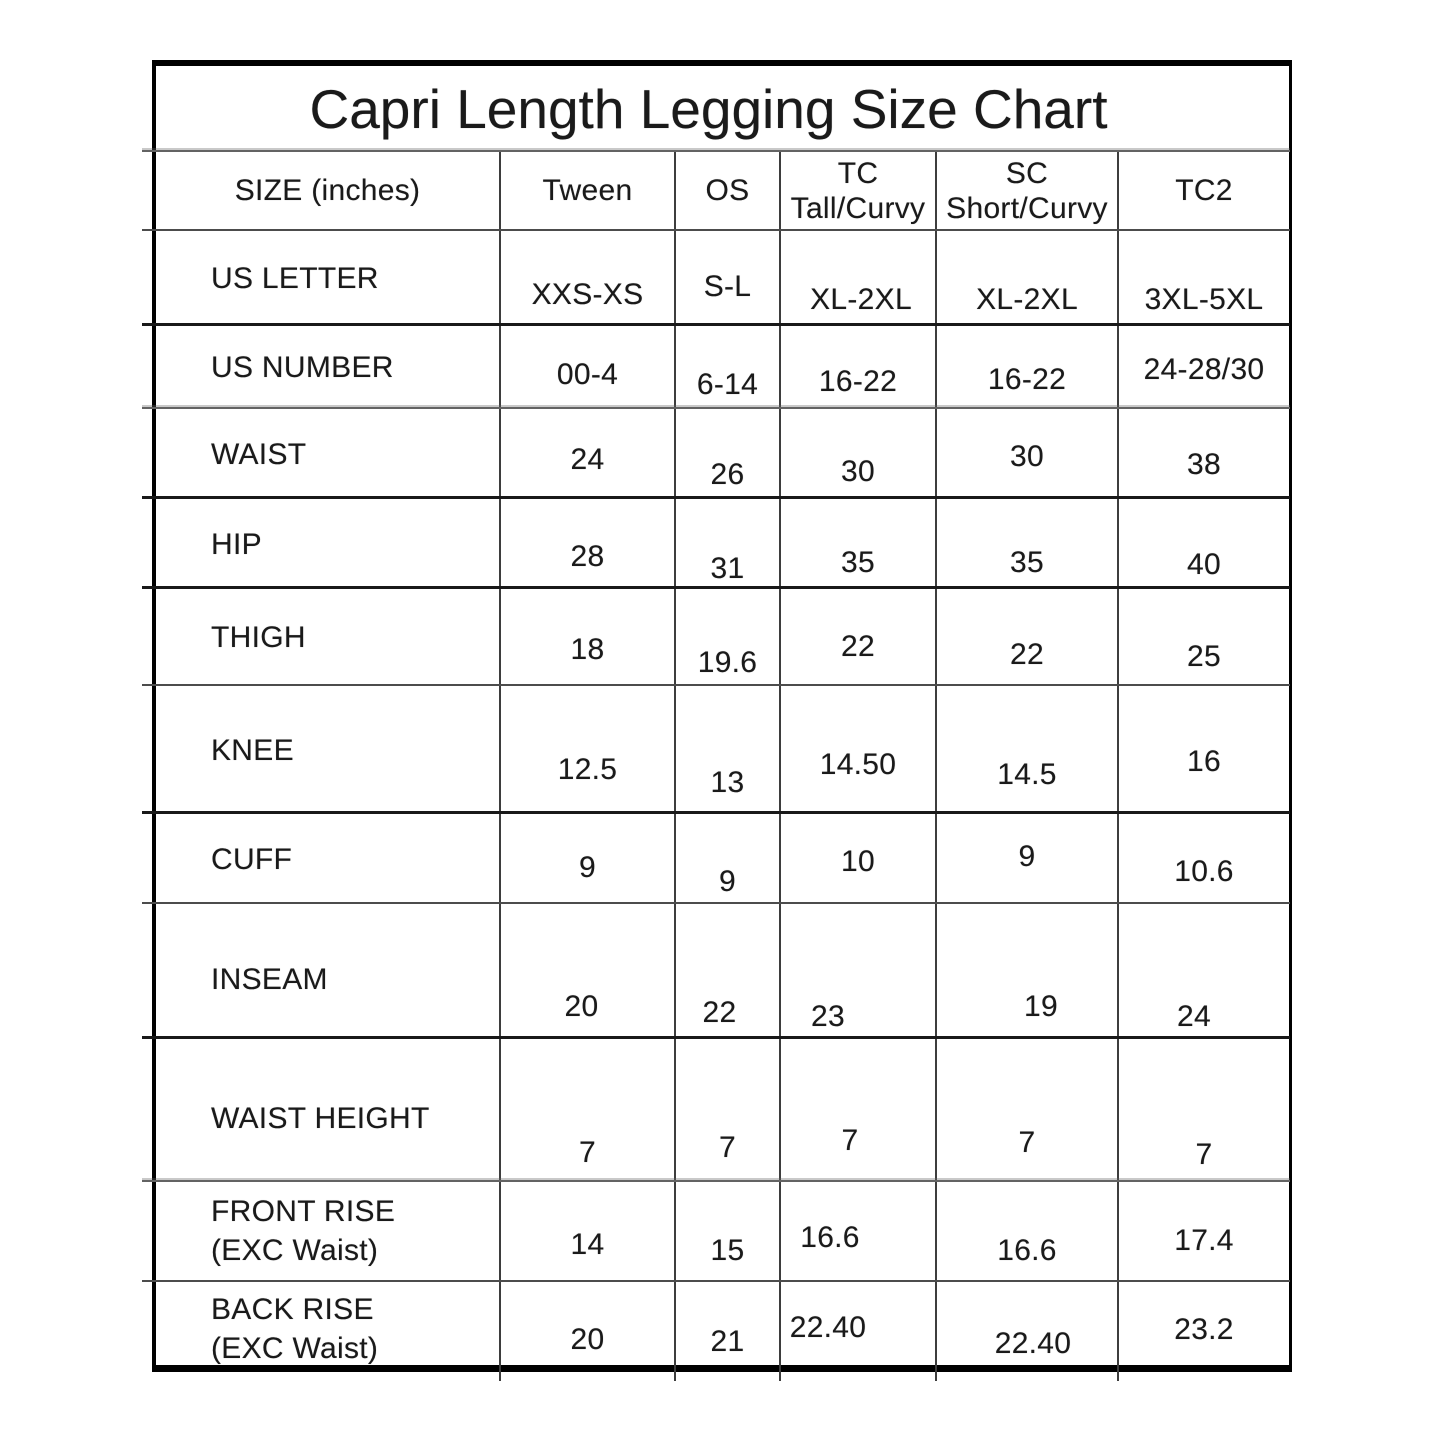 The image size is (1445, 1445). Describe the element at coordinates (1204, 871) in the screenshot. I see `cell-value: 10.6` at that location.